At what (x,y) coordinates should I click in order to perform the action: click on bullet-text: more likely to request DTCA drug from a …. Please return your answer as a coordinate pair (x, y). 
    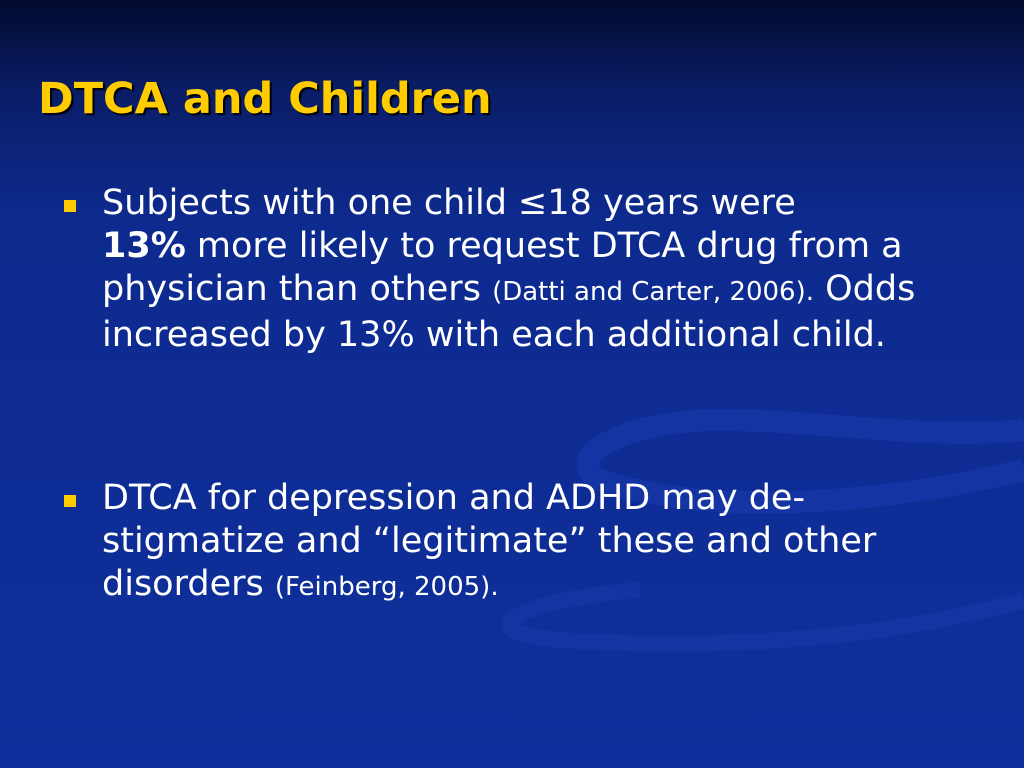
    Looking at the image, I should click on (502, 267).